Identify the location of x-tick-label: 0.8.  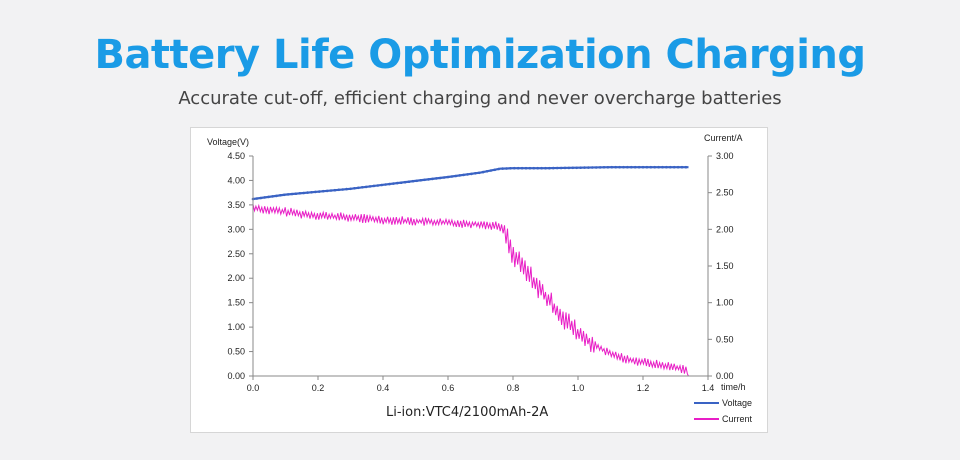
(513, 388).